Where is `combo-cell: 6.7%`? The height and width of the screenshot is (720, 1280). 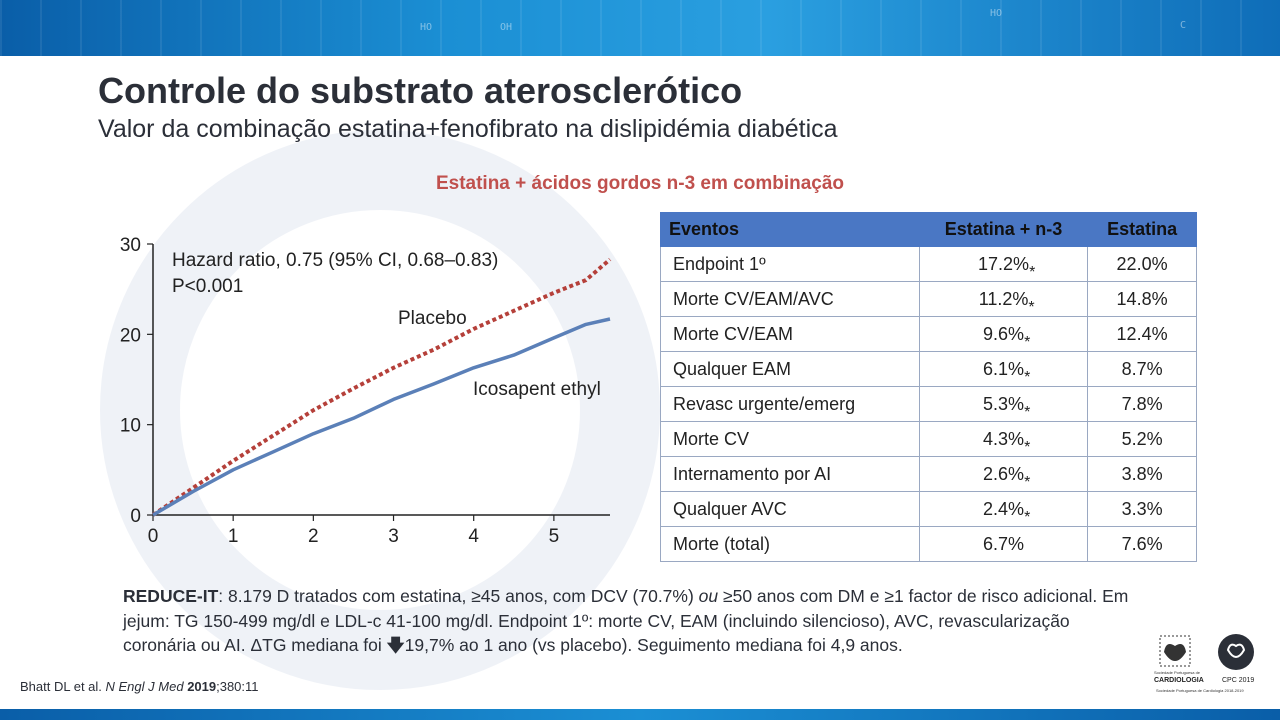 combo-cell: 6.7% is located at coordinates (1003, 544).